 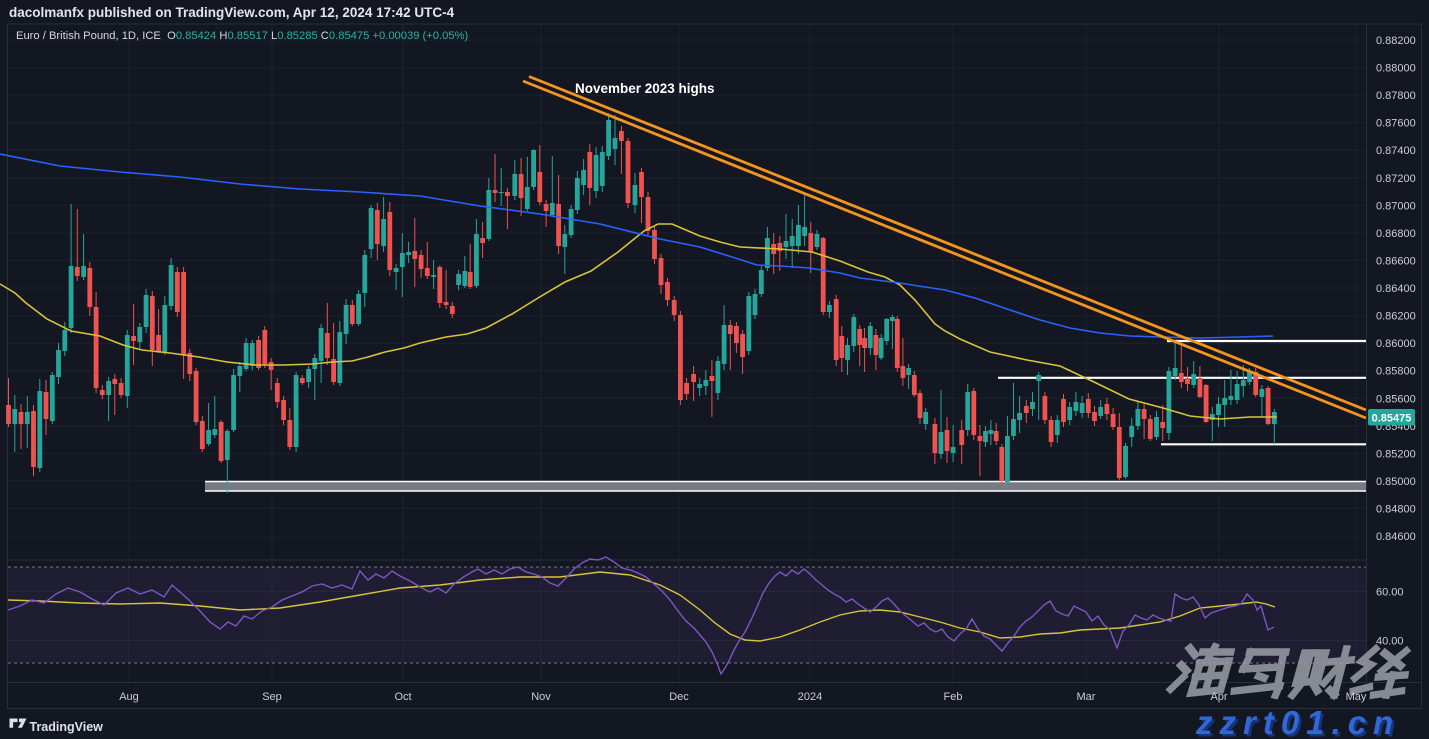 I want to click on svg-text: Oct, so click(x=402, y=697).